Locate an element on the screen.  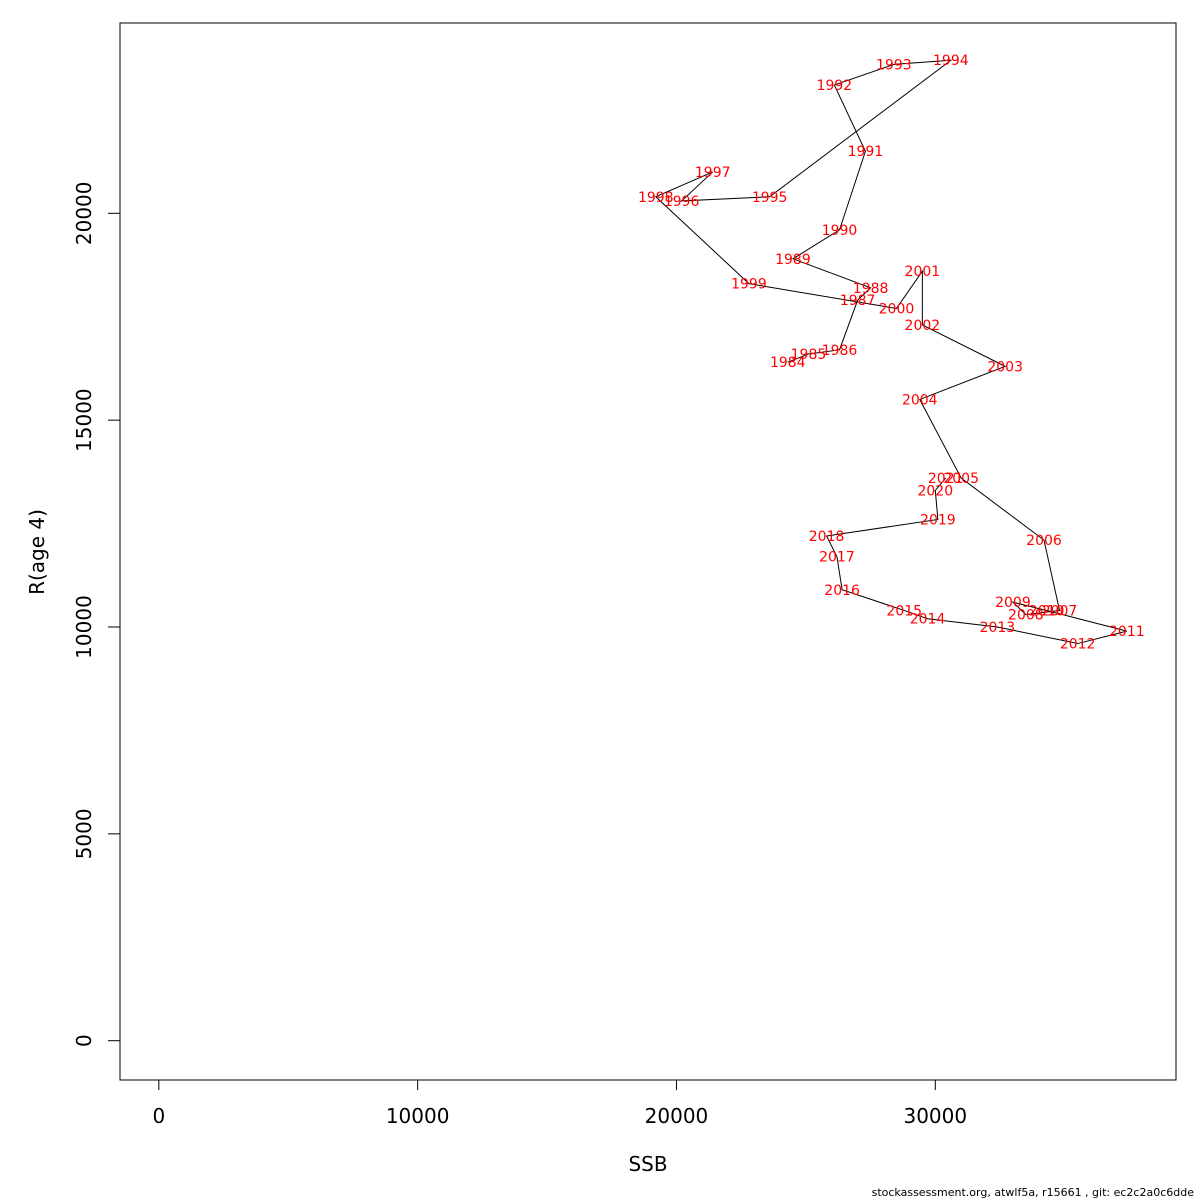
year-label-1987: 1987 is located at coordinates (858, 301).